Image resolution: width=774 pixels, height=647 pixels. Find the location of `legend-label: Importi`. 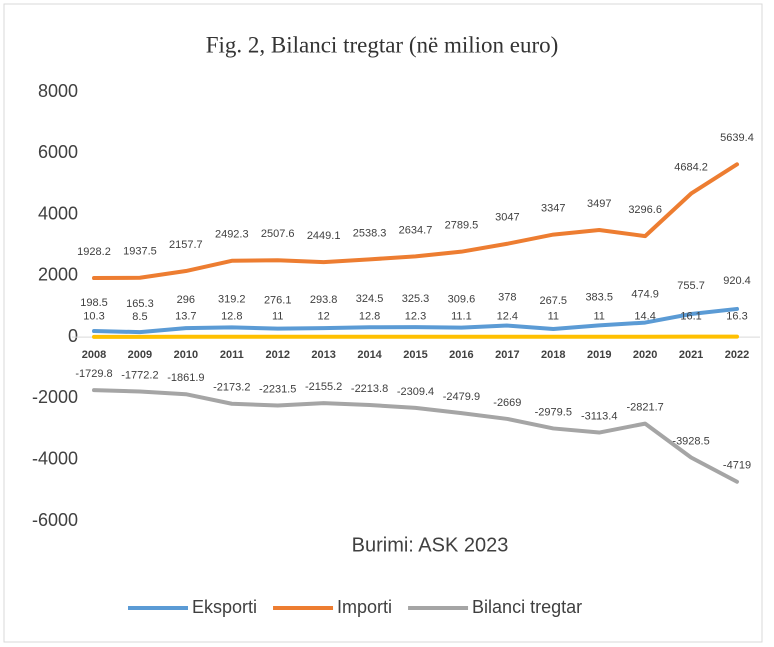

legend-label: Importi is located at coordinates (364, 607).